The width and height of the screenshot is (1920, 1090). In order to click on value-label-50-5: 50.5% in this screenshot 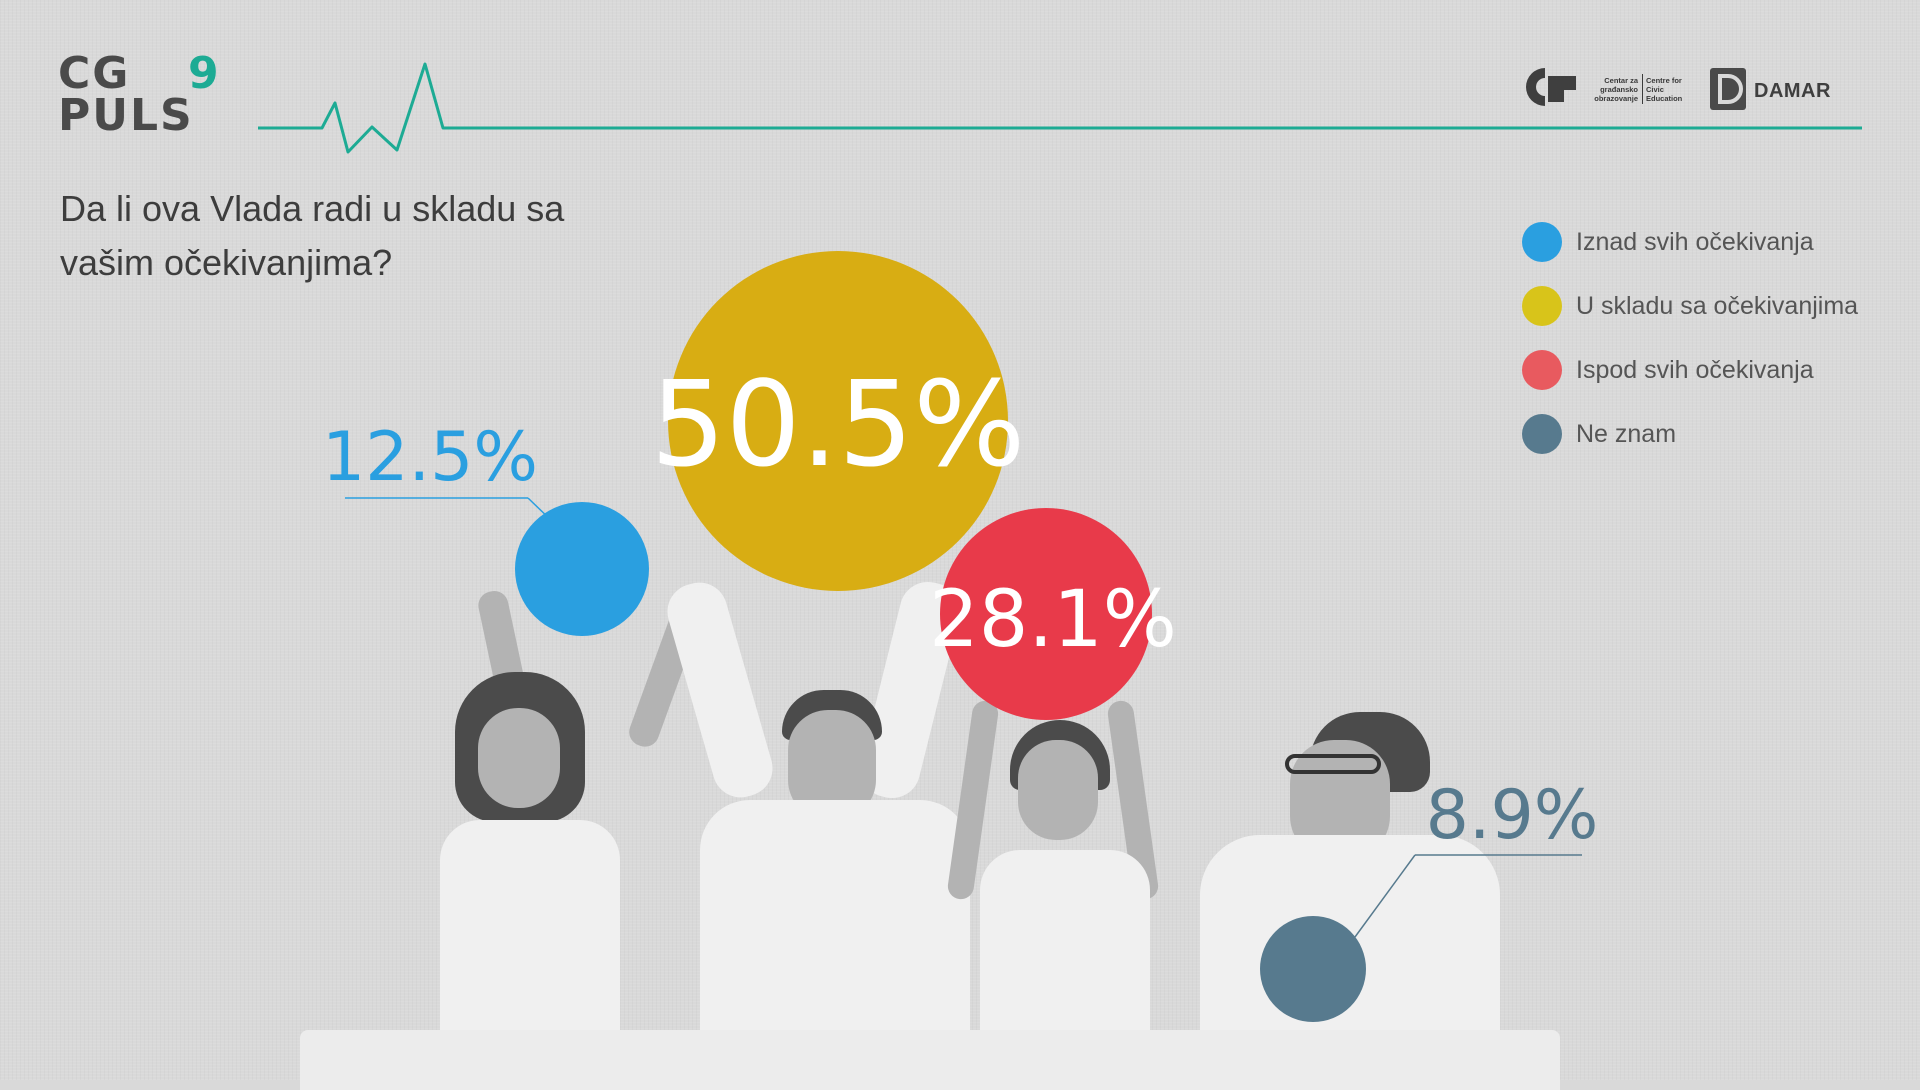, I will do `click(838, 424)`.